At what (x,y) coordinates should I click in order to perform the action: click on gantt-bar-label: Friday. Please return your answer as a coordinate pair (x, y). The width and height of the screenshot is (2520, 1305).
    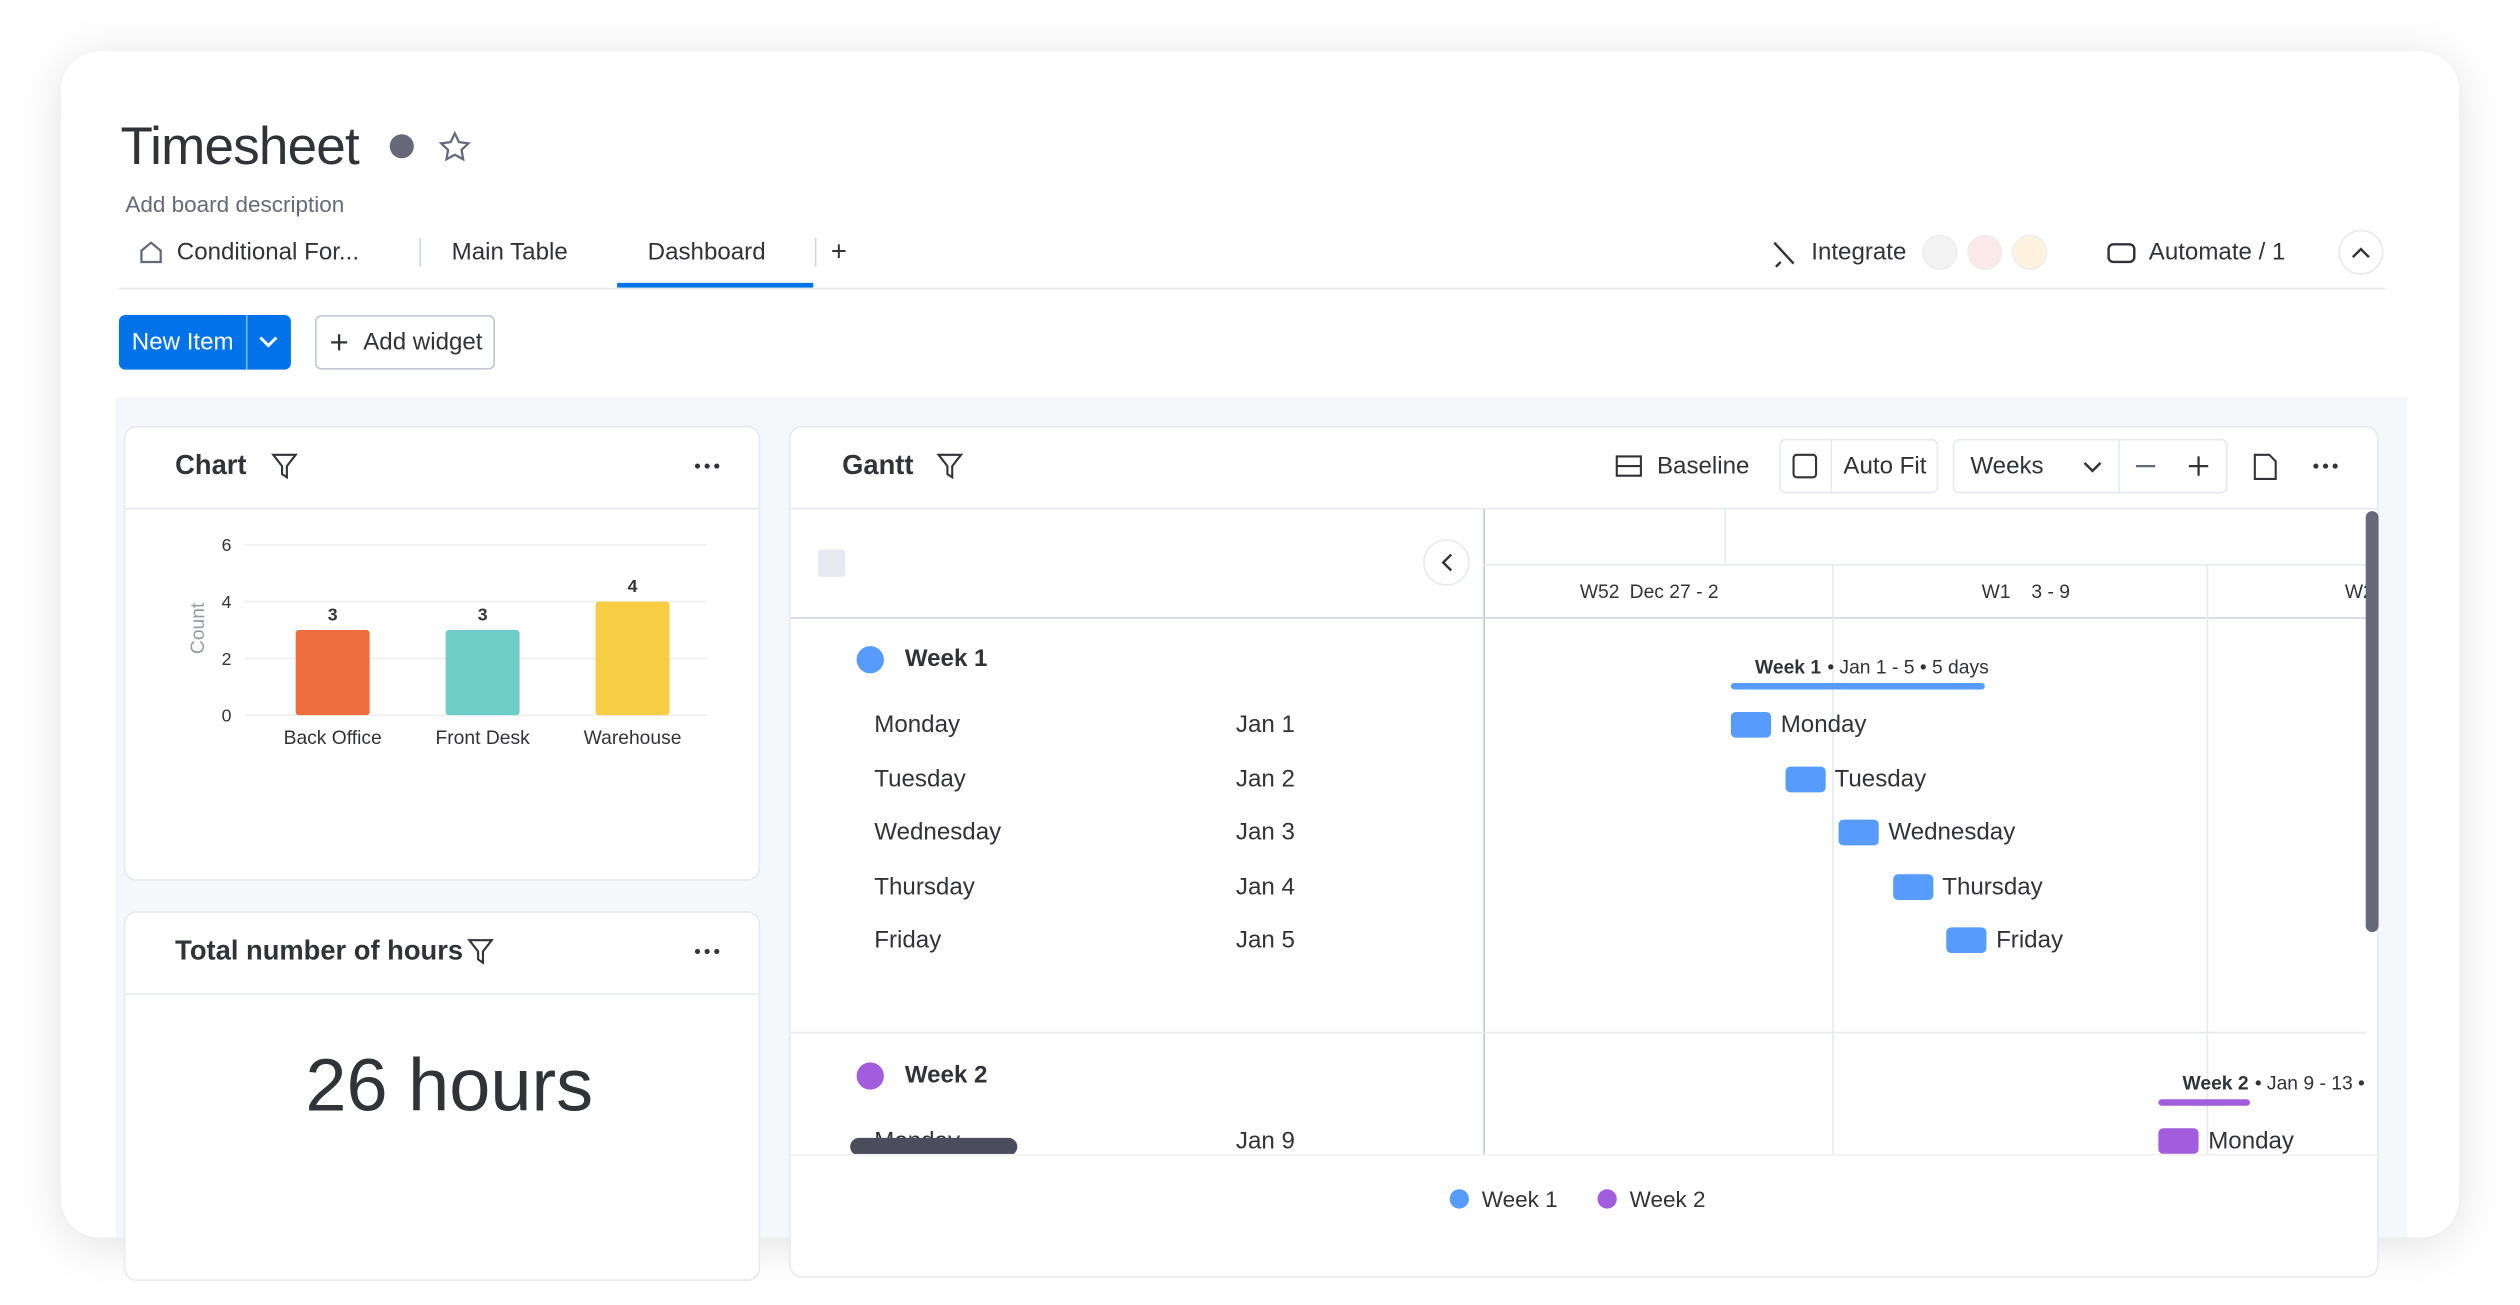
    Looking at the image, I should click on (2030, 941).